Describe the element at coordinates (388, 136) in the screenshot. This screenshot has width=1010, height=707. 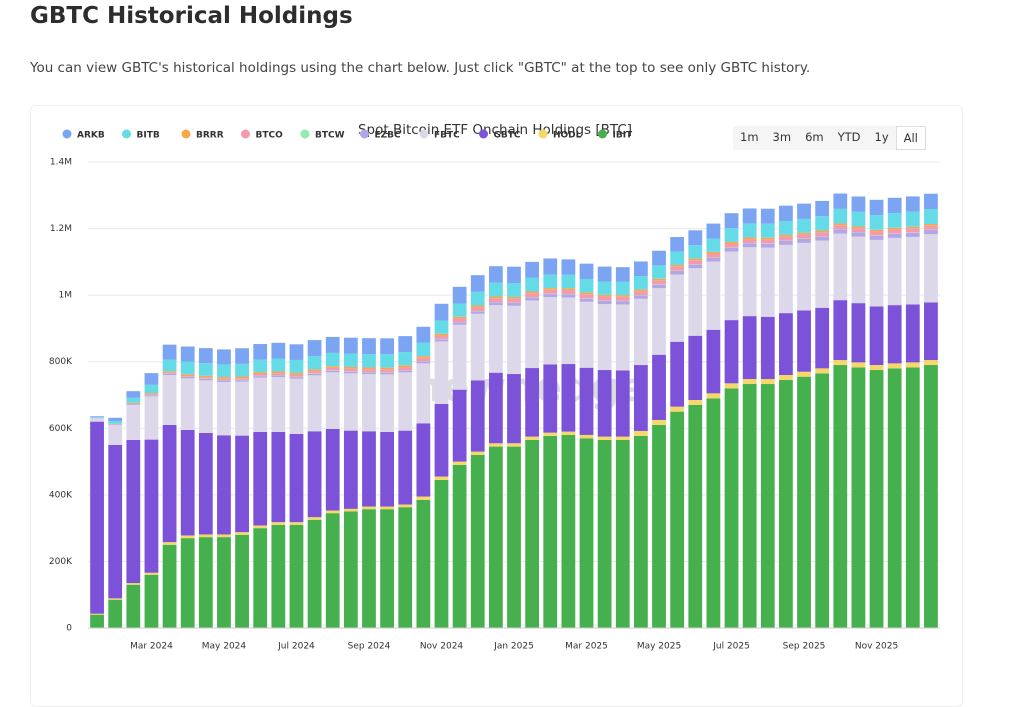
I see `legend-label: EZBC` at that location.